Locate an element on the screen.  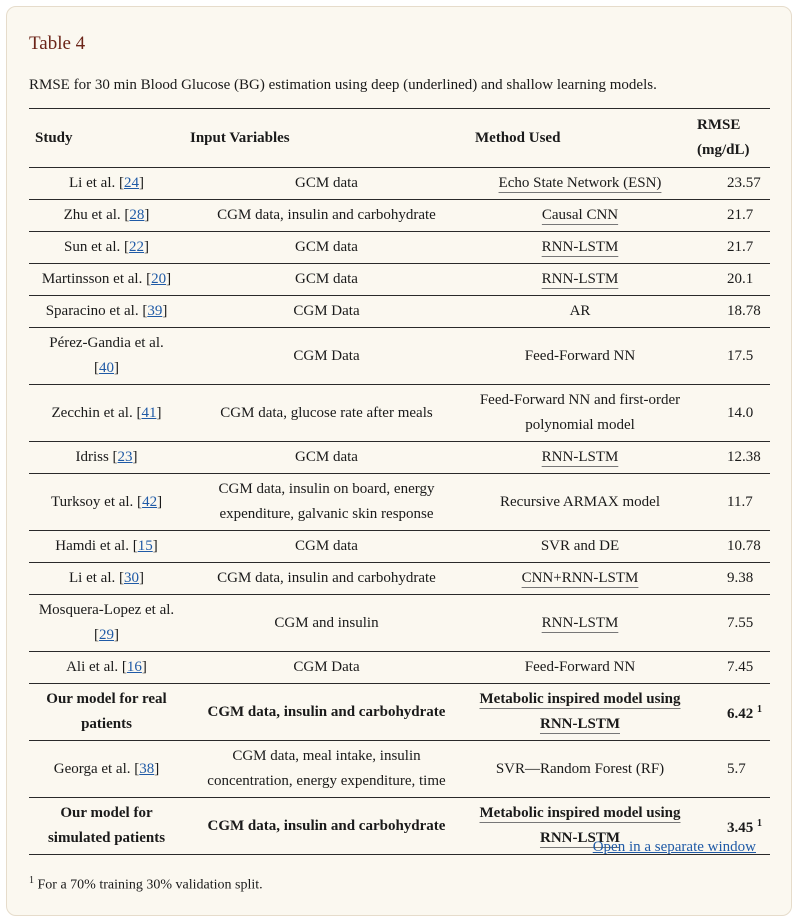
study-cell: Pérez-Gandia et al. [40] is located at coordinates (106, 355).